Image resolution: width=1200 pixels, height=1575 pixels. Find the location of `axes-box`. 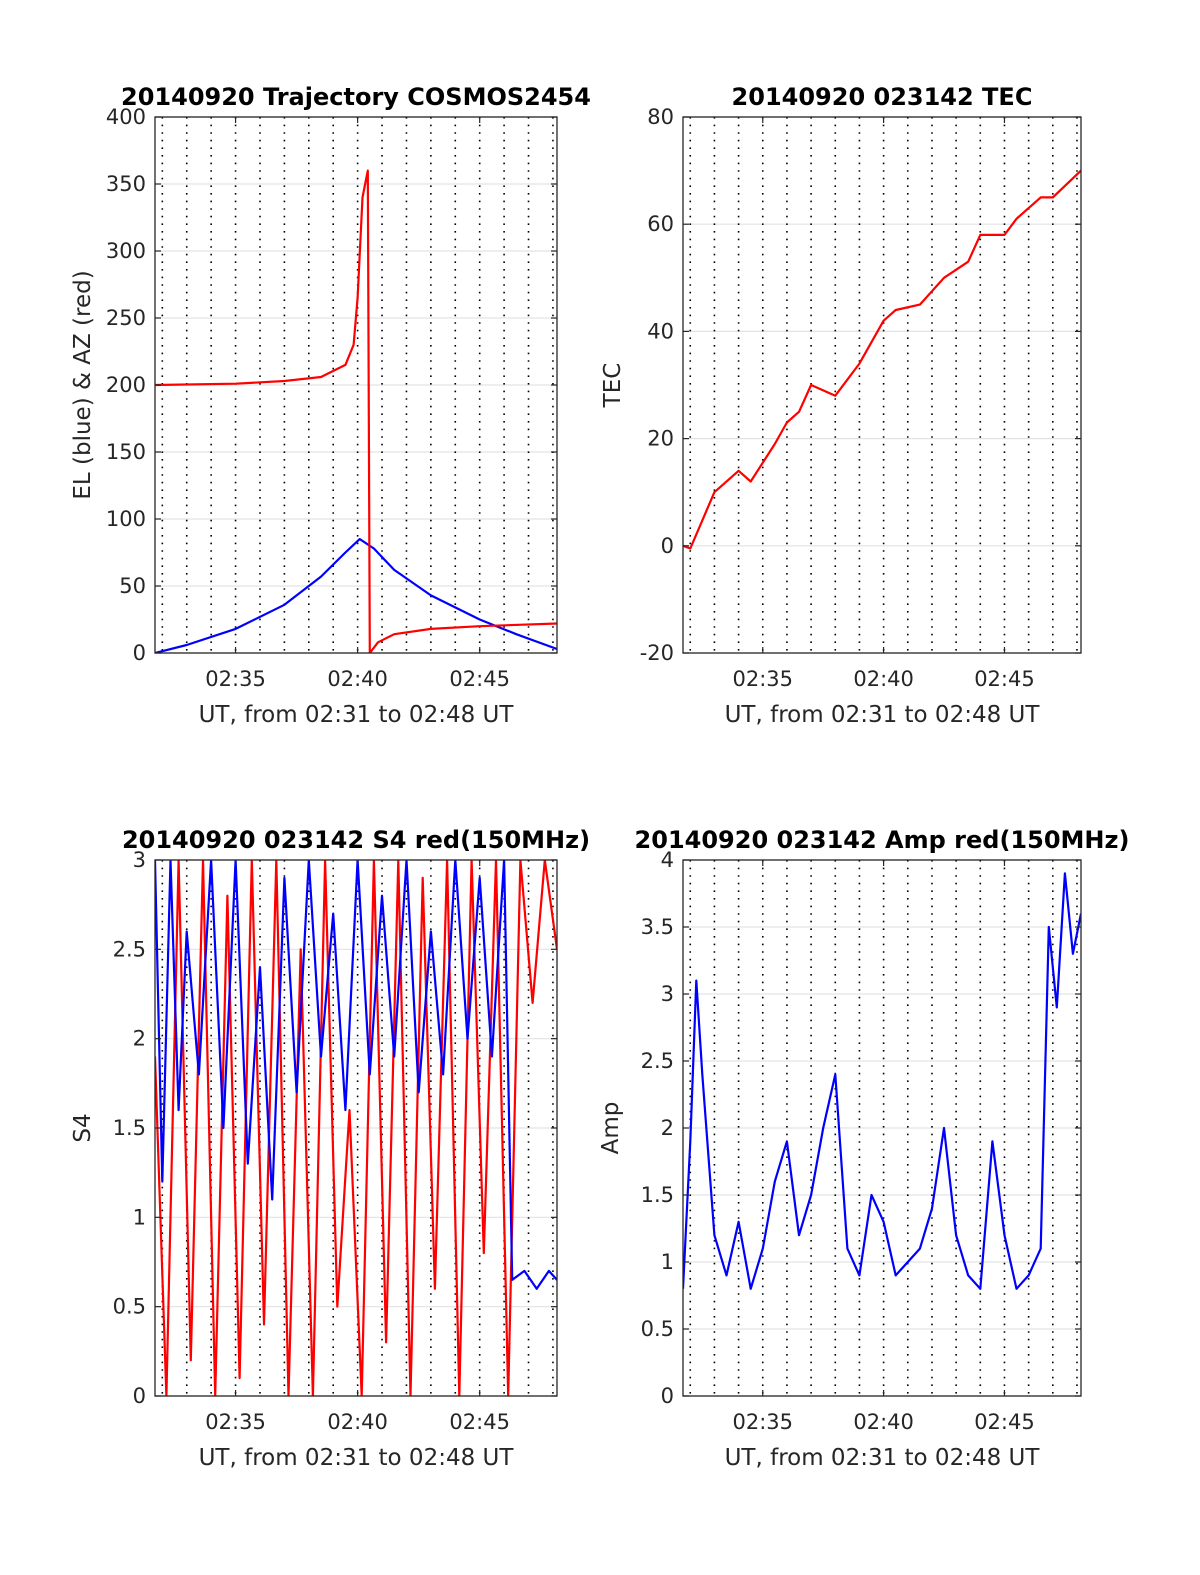

axes-box is located at coordinates (882, 385).